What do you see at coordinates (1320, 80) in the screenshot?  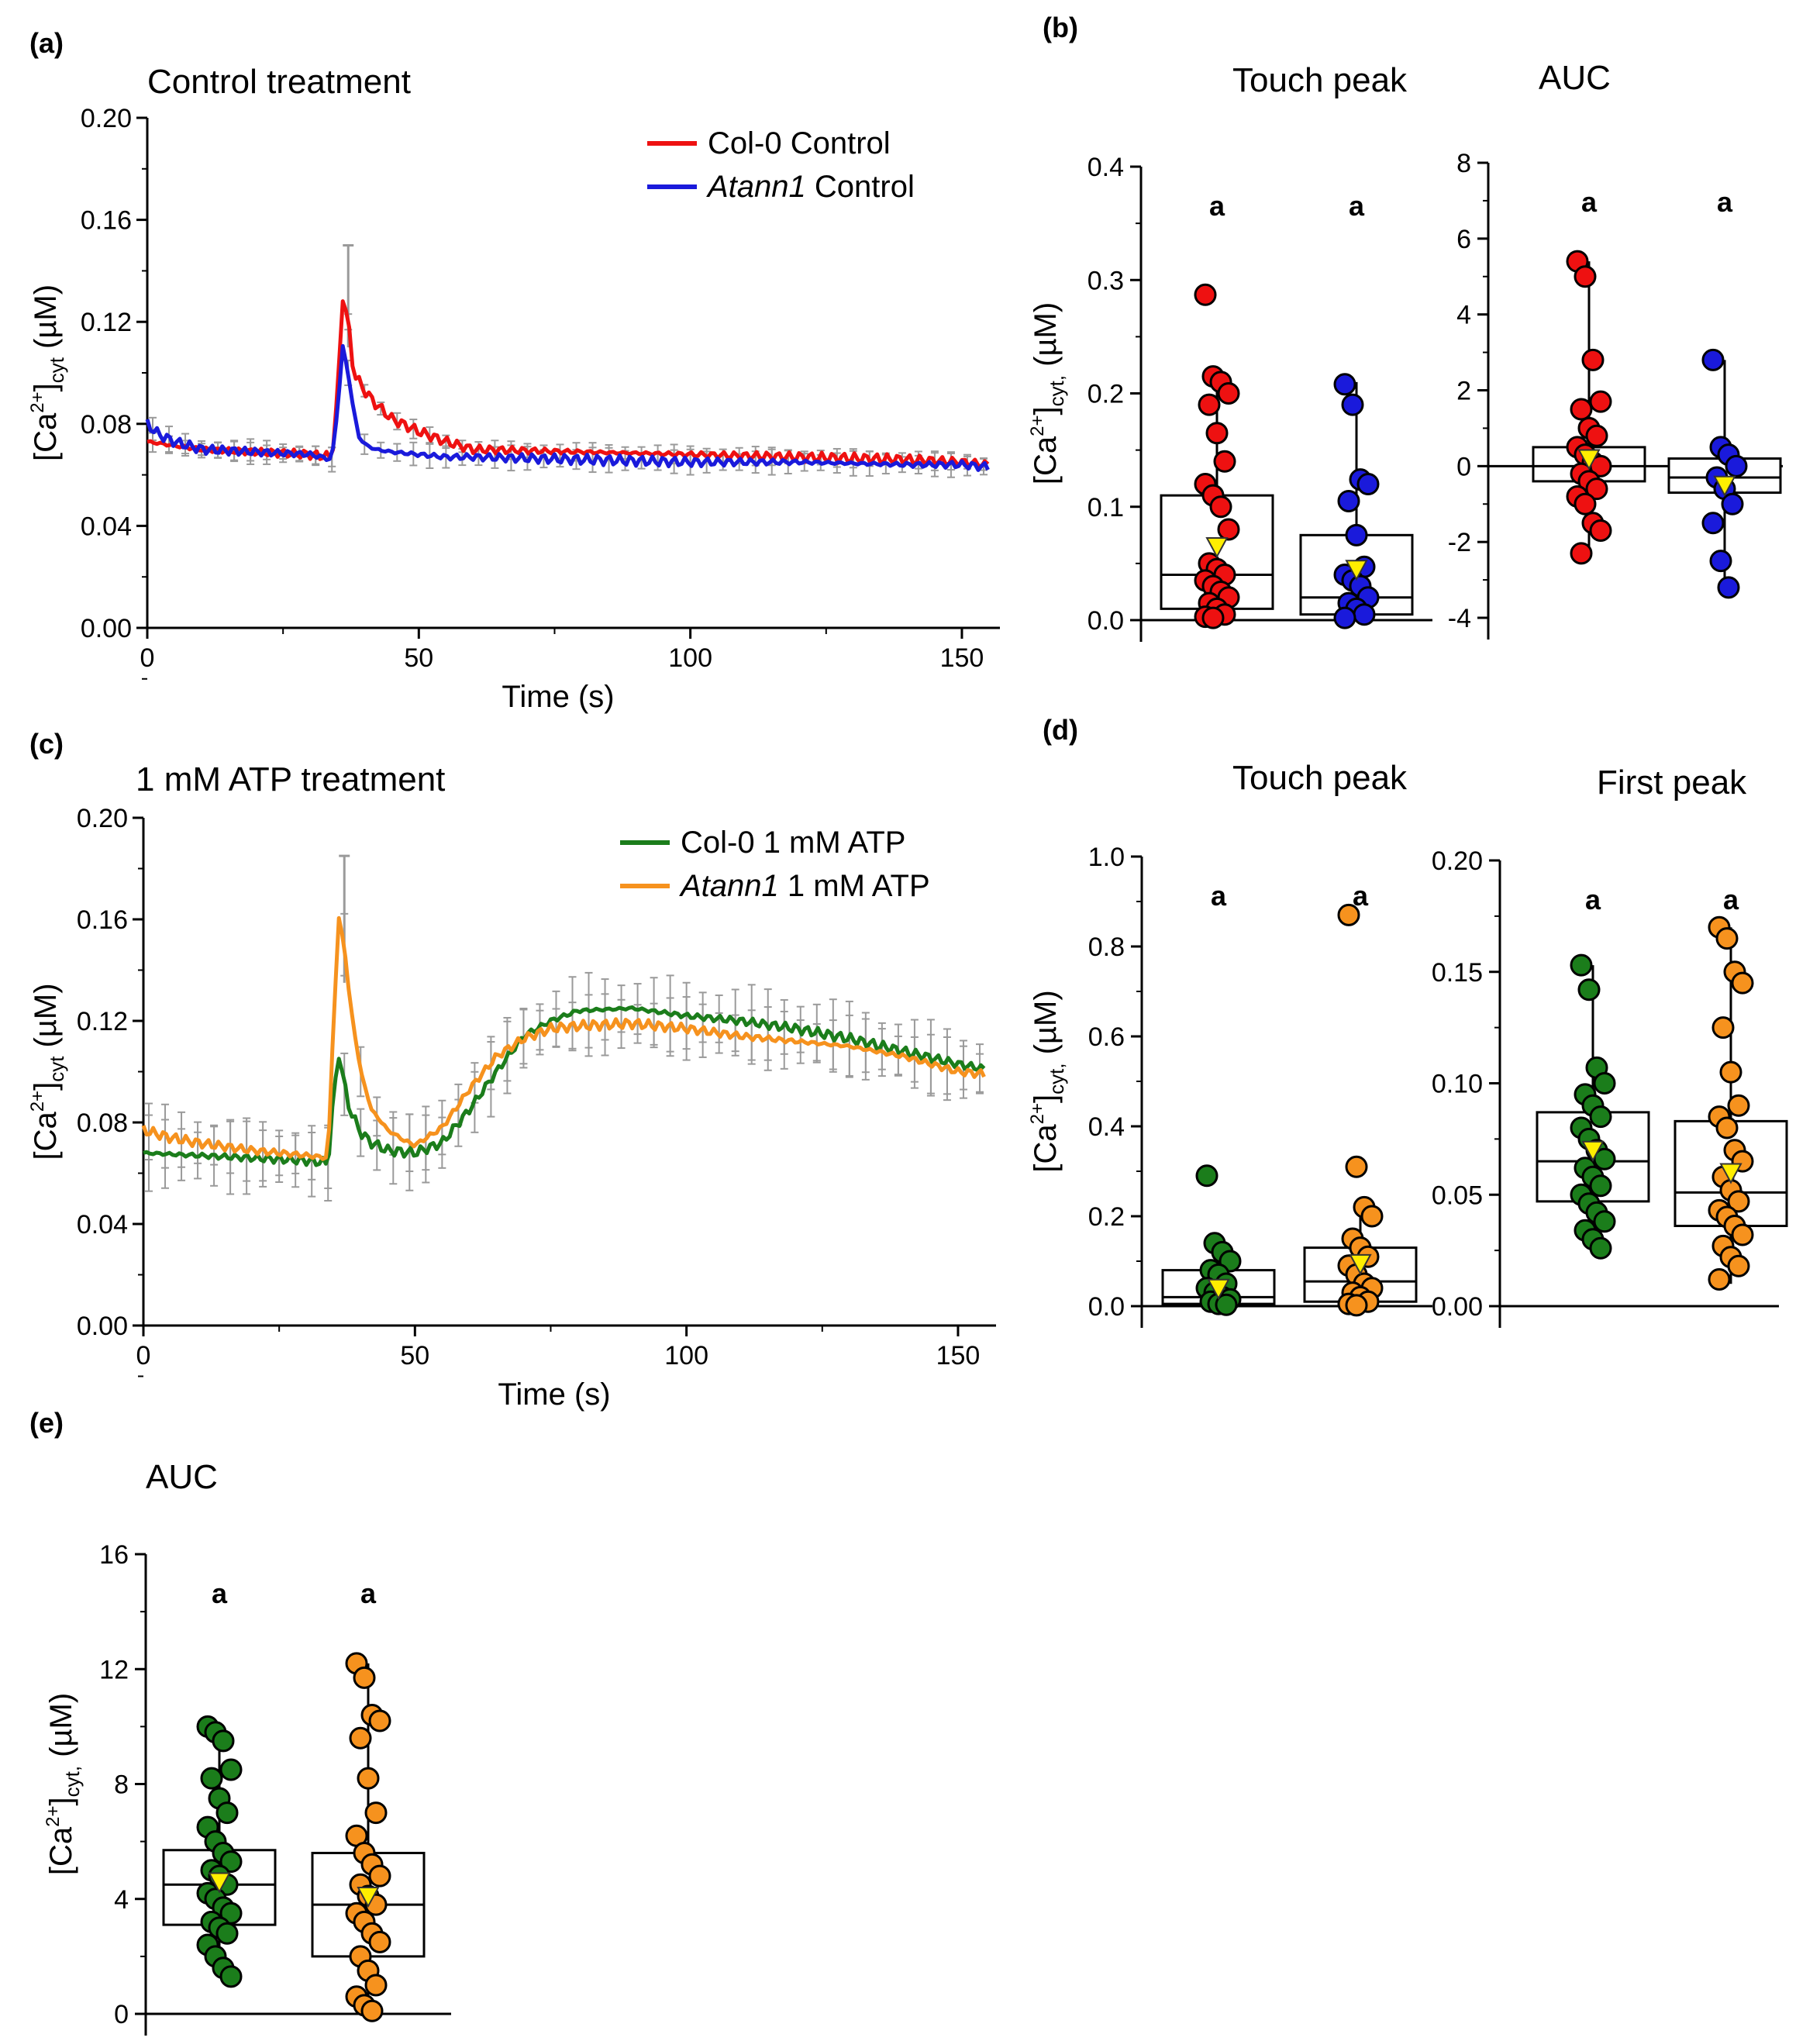 I see `chart-title: Touch peak` at bounding box center [1320, 80].